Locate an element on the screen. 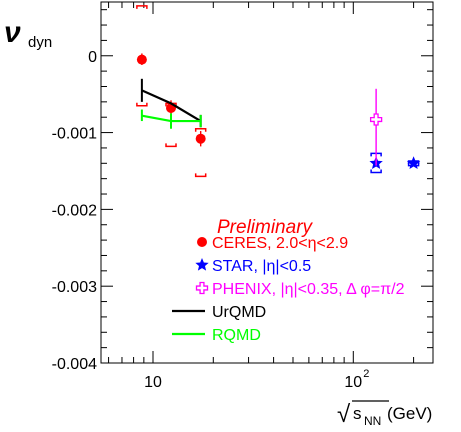 This screenshot has height=432, width=461. legend-entry: CERES, 2.0<η<2.9 is located at coordinates (272, 243).